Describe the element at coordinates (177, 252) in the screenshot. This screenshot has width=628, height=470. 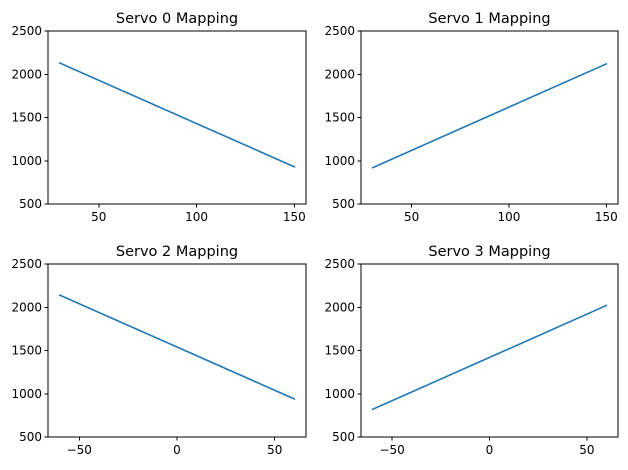
I see `chart-title: Servo 2 Mapping` at that location.